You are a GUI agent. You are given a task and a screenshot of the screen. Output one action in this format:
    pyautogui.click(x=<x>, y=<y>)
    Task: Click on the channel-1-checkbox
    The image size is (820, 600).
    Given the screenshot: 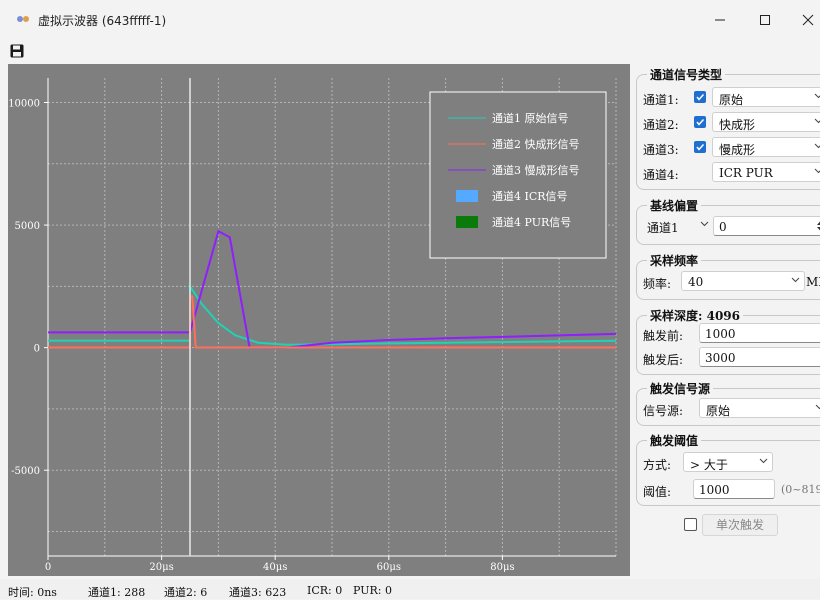 What is the action you would take?
    pyautogui.click(x=754, y=98)
    